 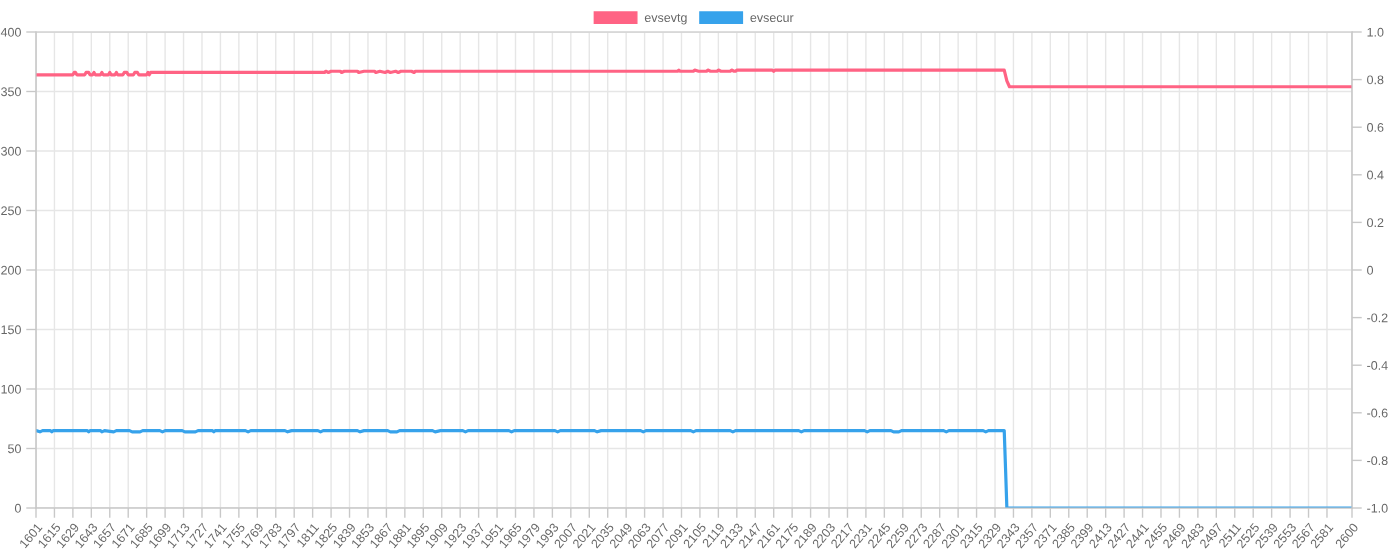 I want to click on y2-tick-label: -0.2, so click(x=1377, y=318).